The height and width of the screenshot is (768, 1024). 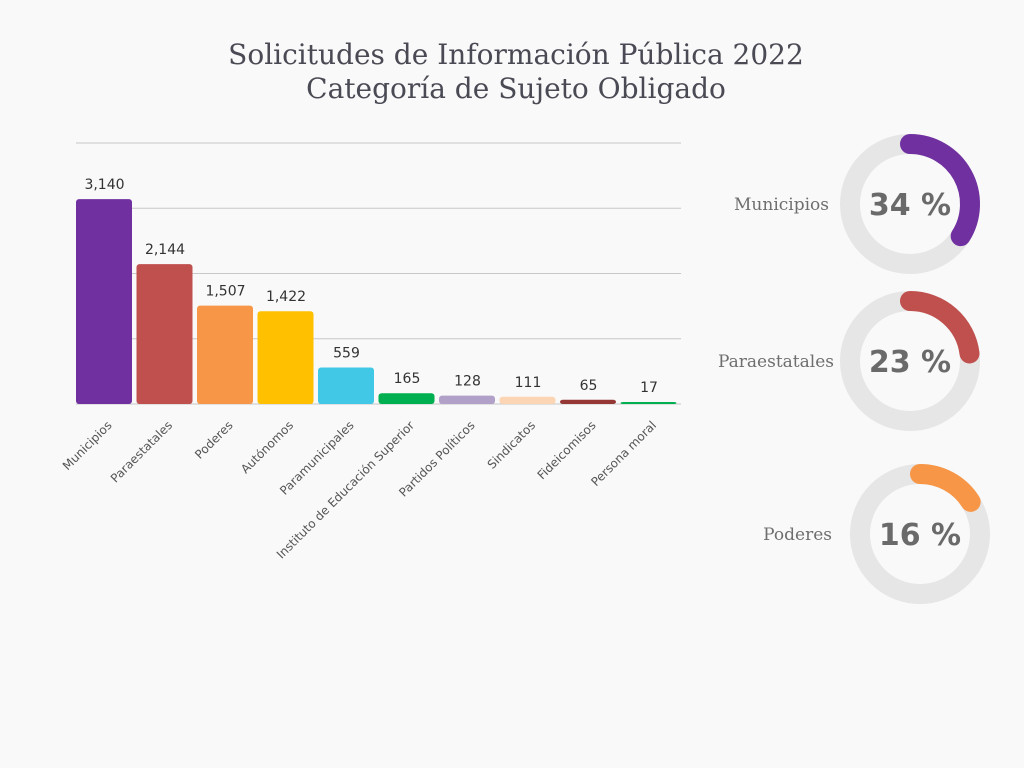 I want to click on value-label: 3,140, so click(x=104, y=185).